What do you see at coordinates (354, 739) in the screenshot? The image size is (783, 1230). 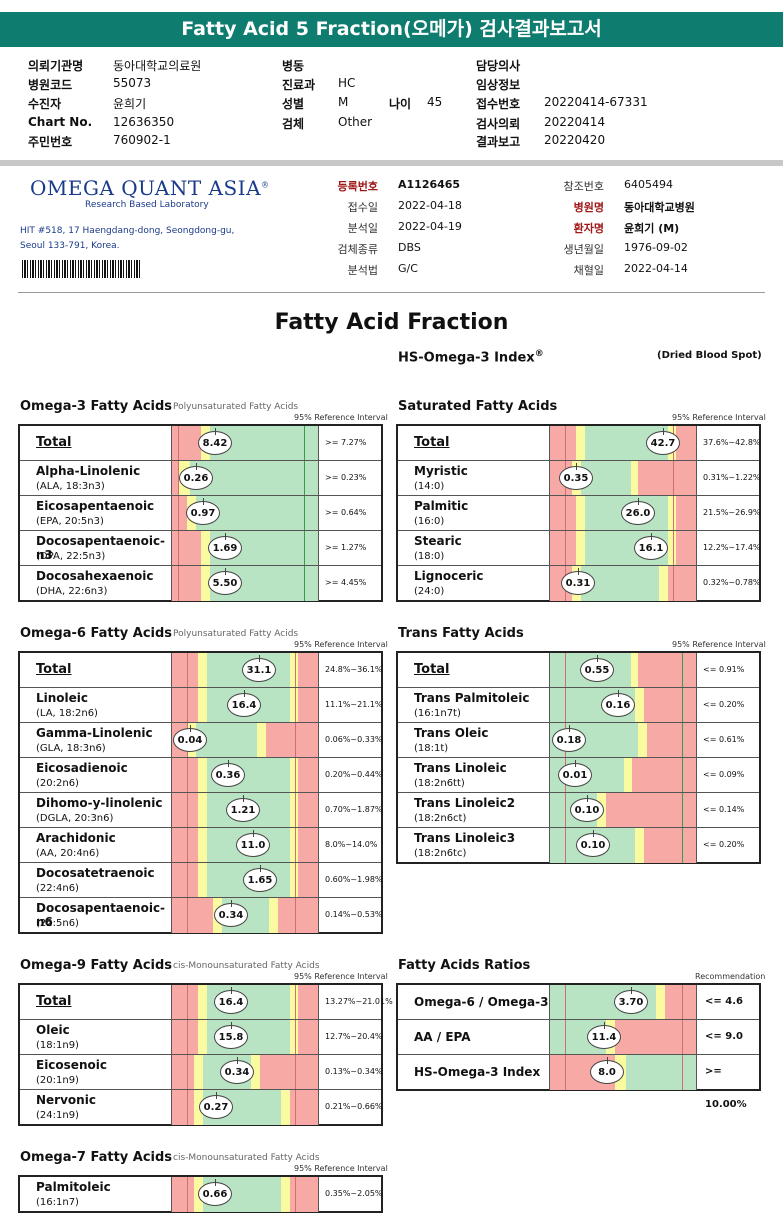 I see `reference-range: 0.06%~0.33%` at bounding box center [354, 739].